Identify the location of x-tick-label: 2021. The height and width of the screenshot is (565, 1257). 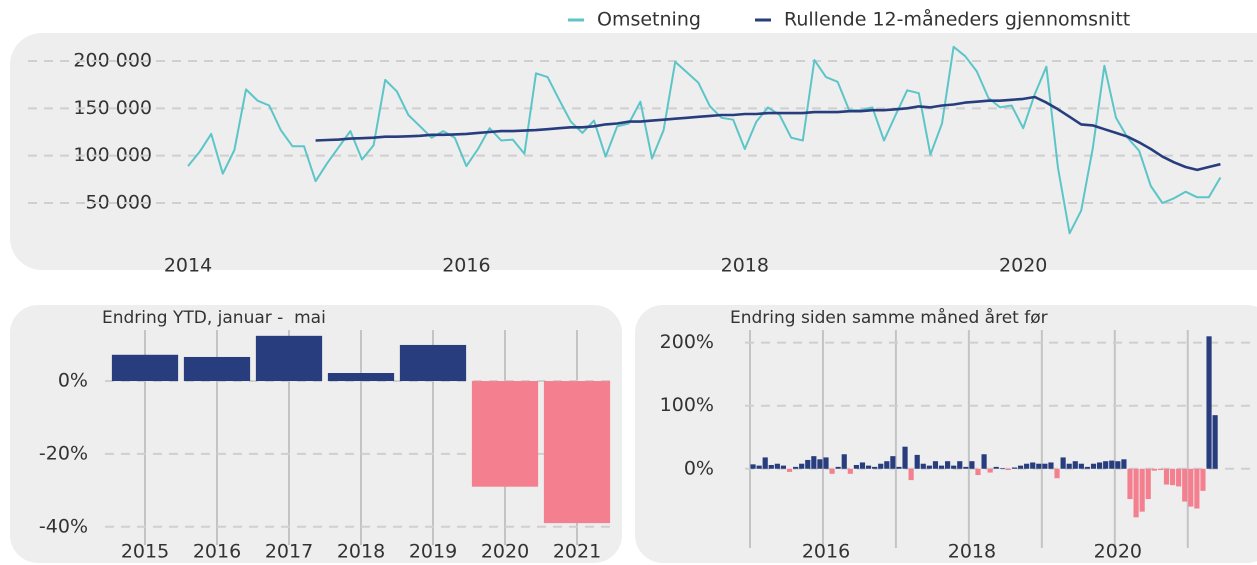
(577, 552).